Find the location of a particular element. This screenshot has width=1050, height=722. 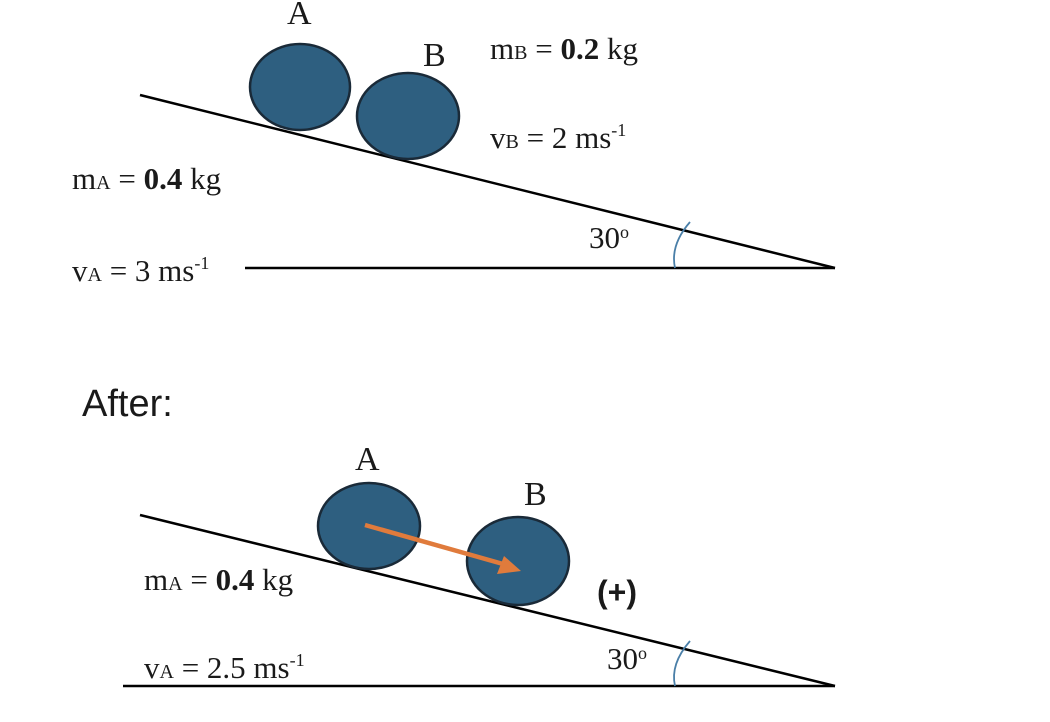

before-velocity-a: vA = 3 ms-1 is located at coordinates (140, 270).